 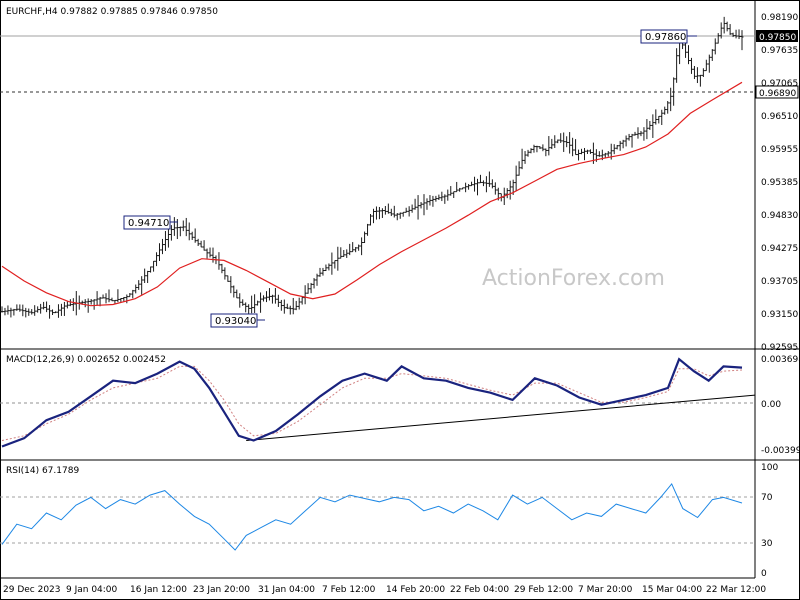 What do you see at coordinates (780, 451) in the screenshot?
I see `macd-tick-label: -0.003994` at bounding box center [780, 451].